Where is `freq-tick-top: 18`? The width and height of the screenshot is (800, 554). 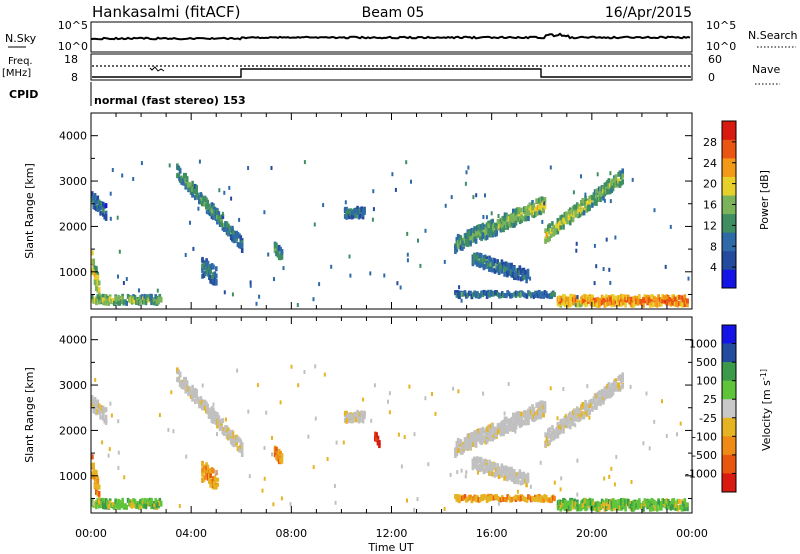
freq-tick-top: 18 is located at coordinates (71, 59).